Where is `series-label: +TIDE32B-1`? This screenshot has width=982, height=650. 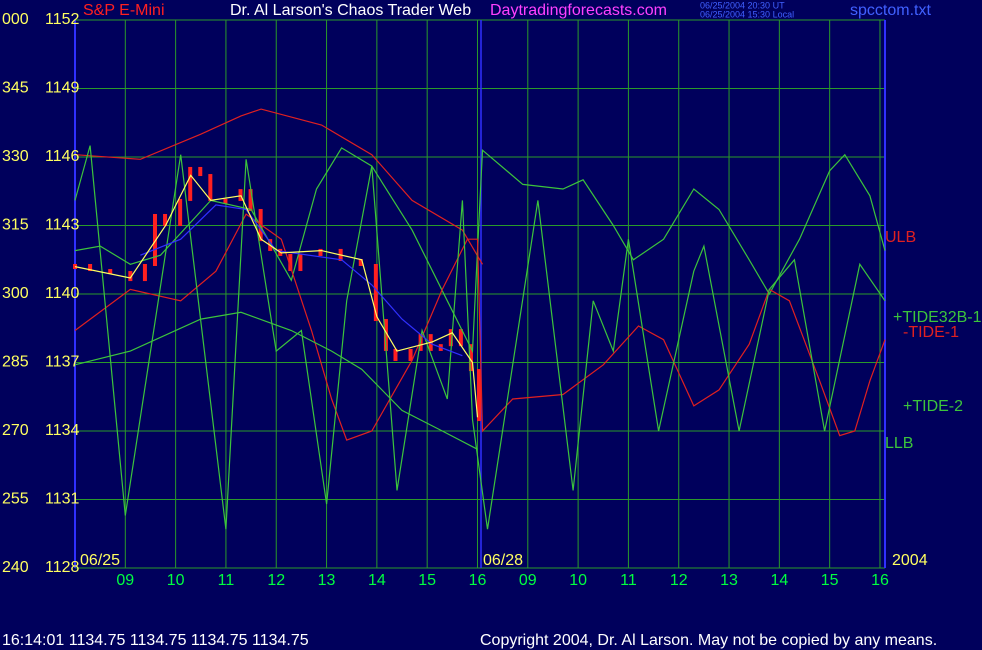 series-label: +TIDE32B-1 is located at coordinates (937, 317).